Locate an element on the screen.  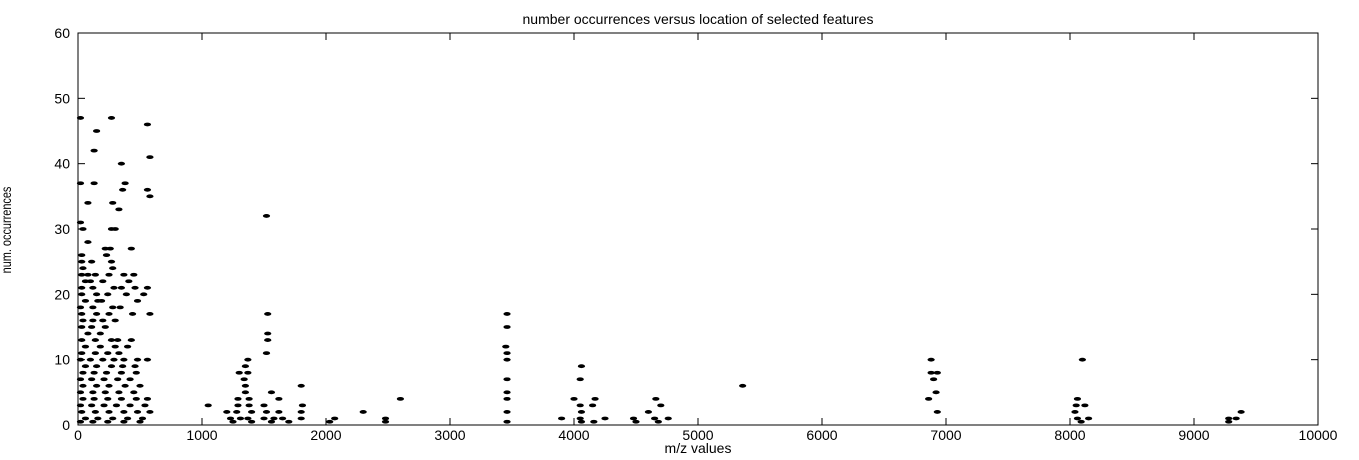
x-tick-label: 6000 is located at coordinates (821, 435).